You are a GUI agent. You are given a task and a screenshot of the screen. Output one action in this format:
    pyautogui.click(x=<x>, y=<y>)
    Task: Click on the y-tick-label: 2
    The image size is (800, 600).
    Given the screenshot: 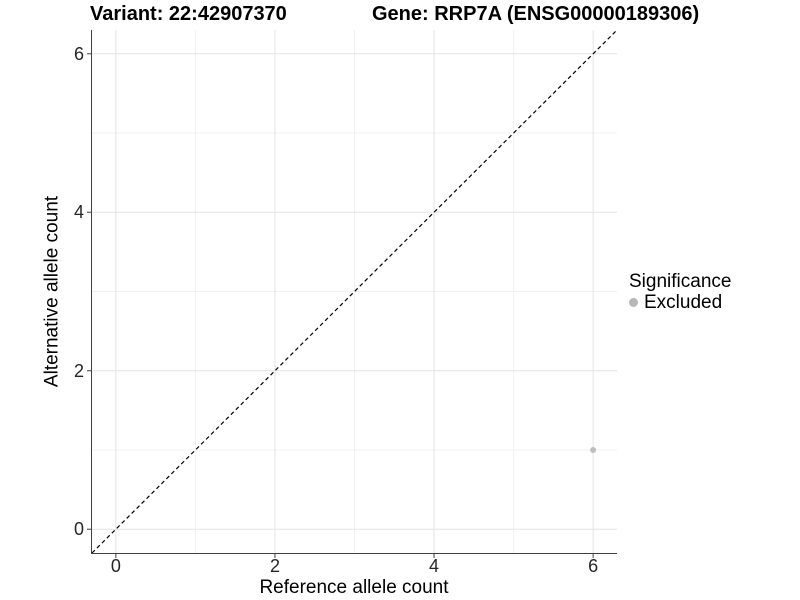 What is the action you would take?
    pyautogui.click(x=78, y=370)
    